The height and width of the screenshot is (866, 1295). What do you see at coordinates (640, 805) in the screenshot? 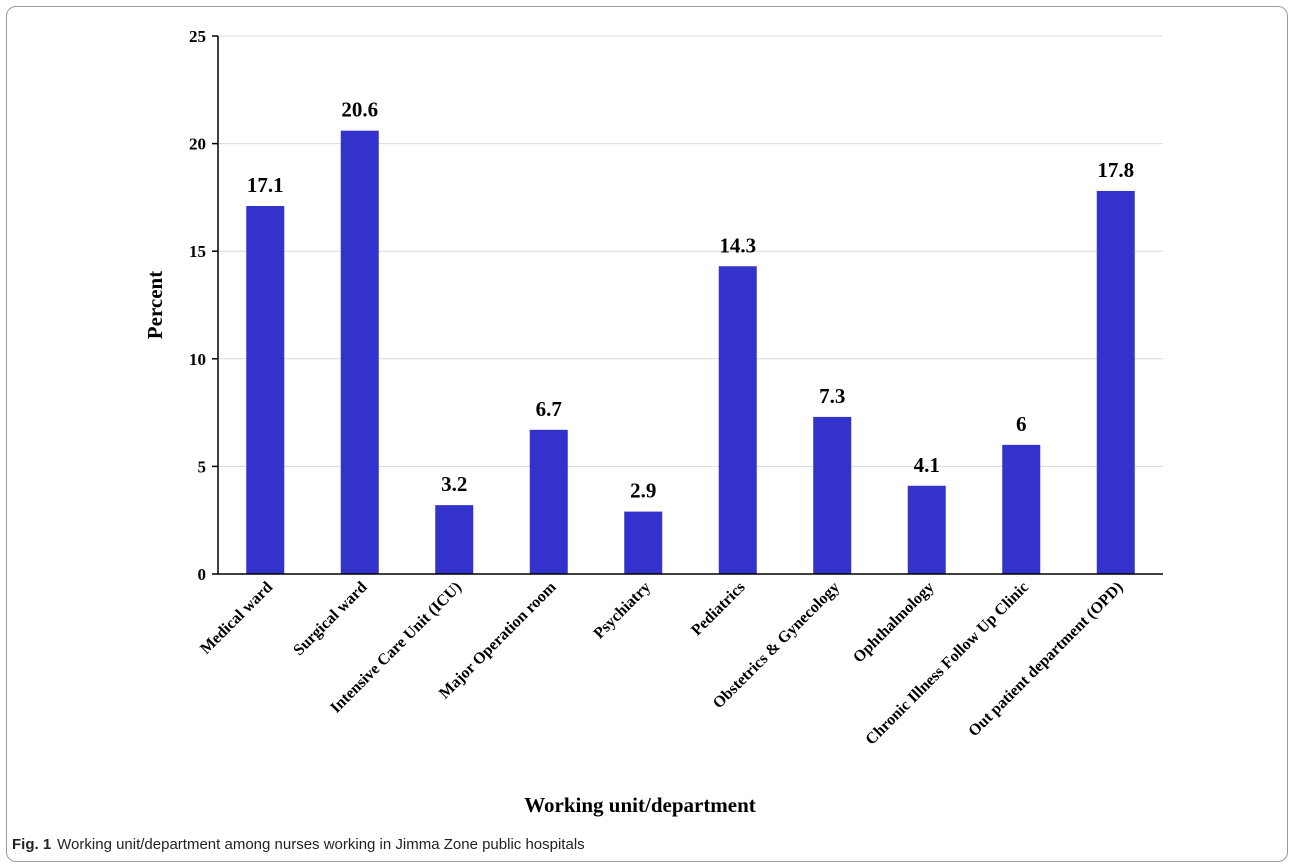
I see `x-axis-title: Working unit/department` at bounding box center [640, 805].